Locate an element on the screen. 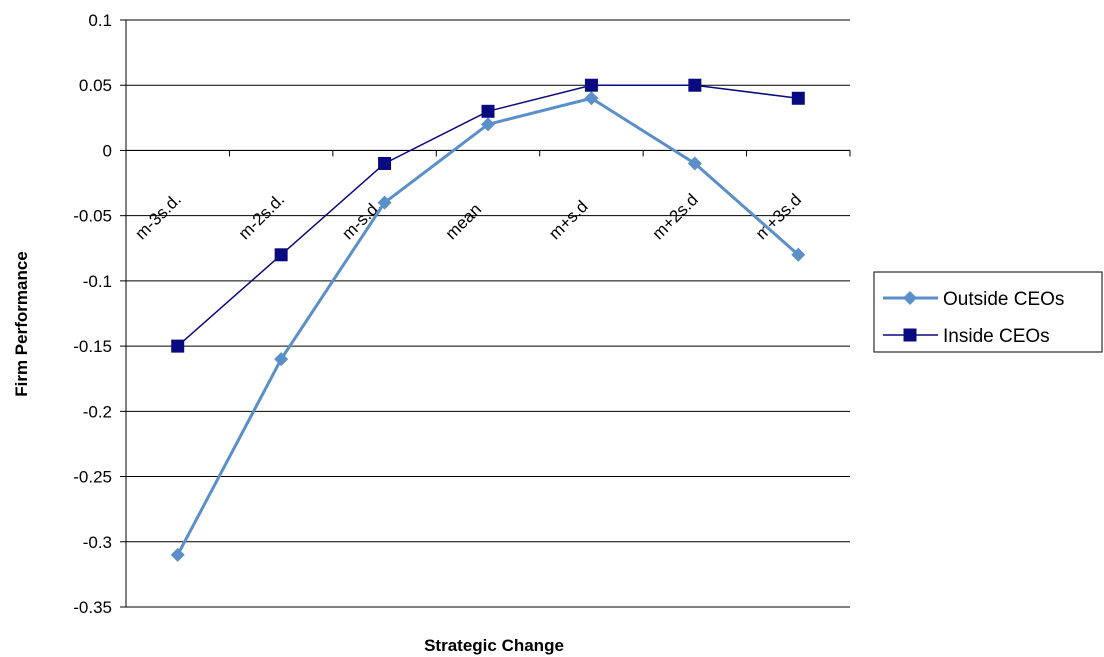  y-tick-label: -0.35 is located at coordinates (92, 607).